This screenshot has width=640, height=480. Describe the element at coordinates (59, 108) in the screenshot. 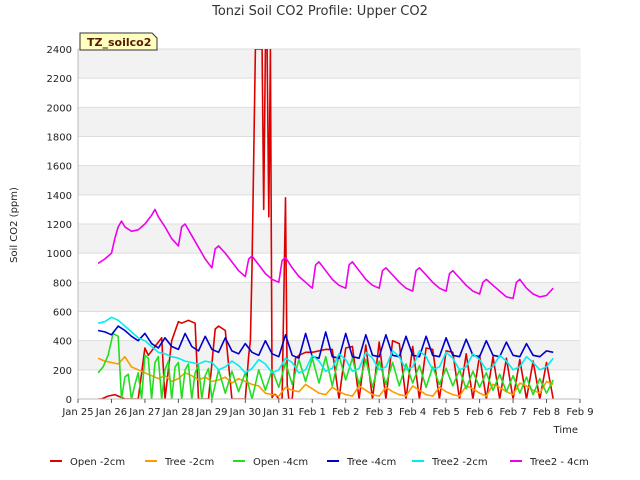

I see `y-tick-label: 2000` at that location.